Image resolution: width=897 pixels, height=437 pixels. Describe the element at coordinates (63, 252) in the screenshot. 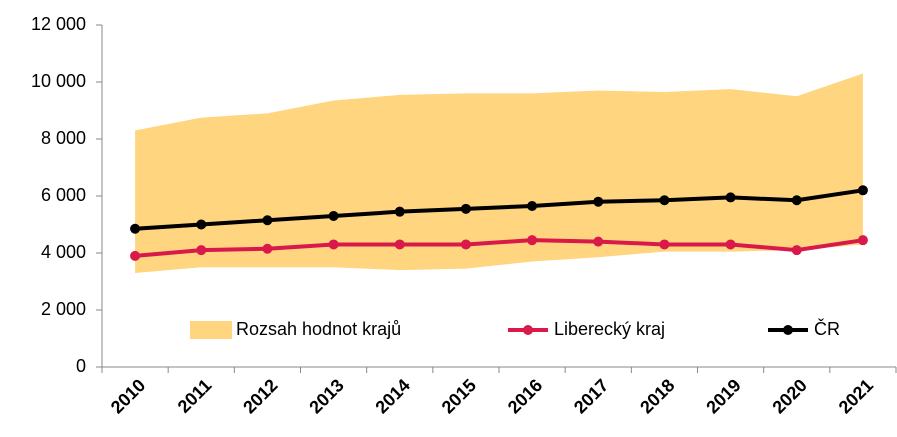

I see `y-tick-label: 4 000` at that location.